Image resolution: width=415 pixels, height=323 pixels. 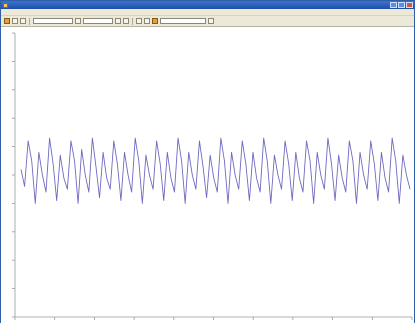 I want to click on minimize-icon, so click(x=393, y=5).